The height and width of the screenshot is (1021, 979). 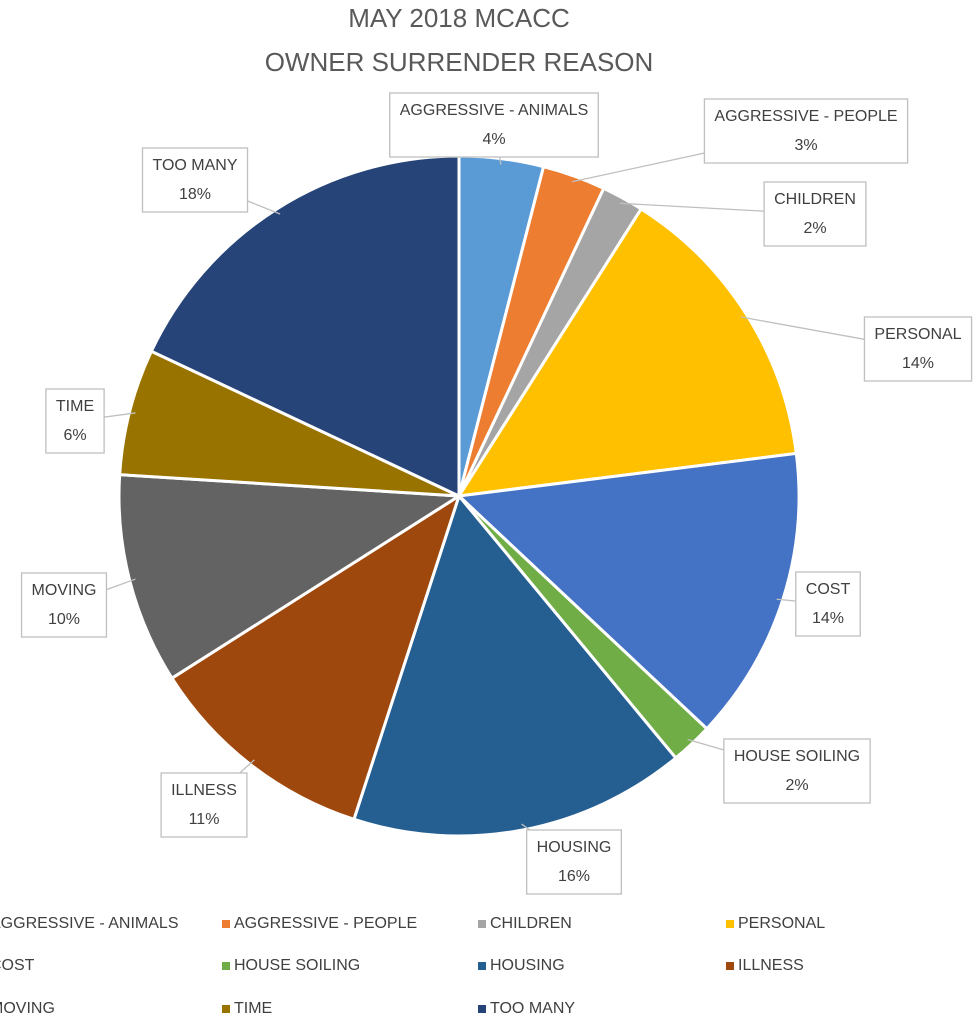 I want to click on callout: HOUSING 16%, so click(x=574, y=862).